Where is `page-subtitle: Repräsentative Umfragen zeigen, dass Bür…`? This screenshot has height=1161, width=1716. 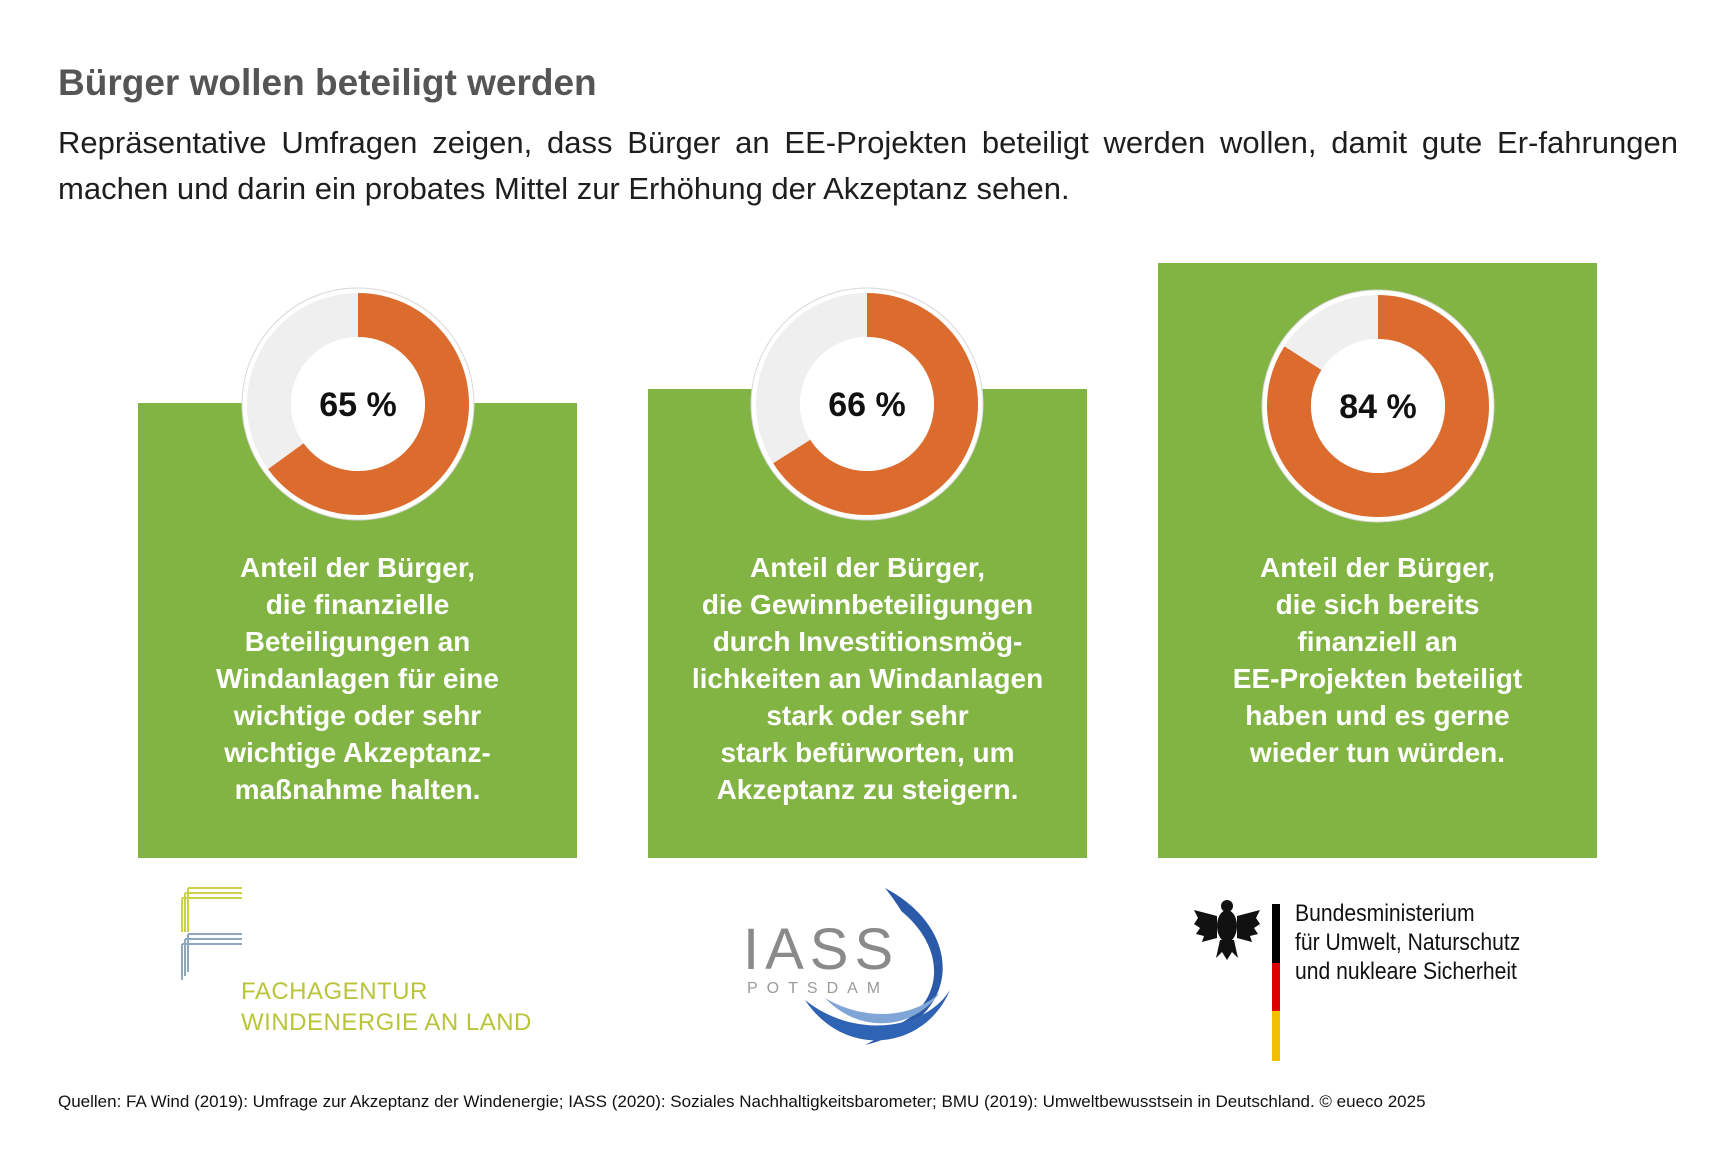
page-subtitle: Repräsentative Umfragen zeigen, dass Bür… is located at coordinates (868, 165).